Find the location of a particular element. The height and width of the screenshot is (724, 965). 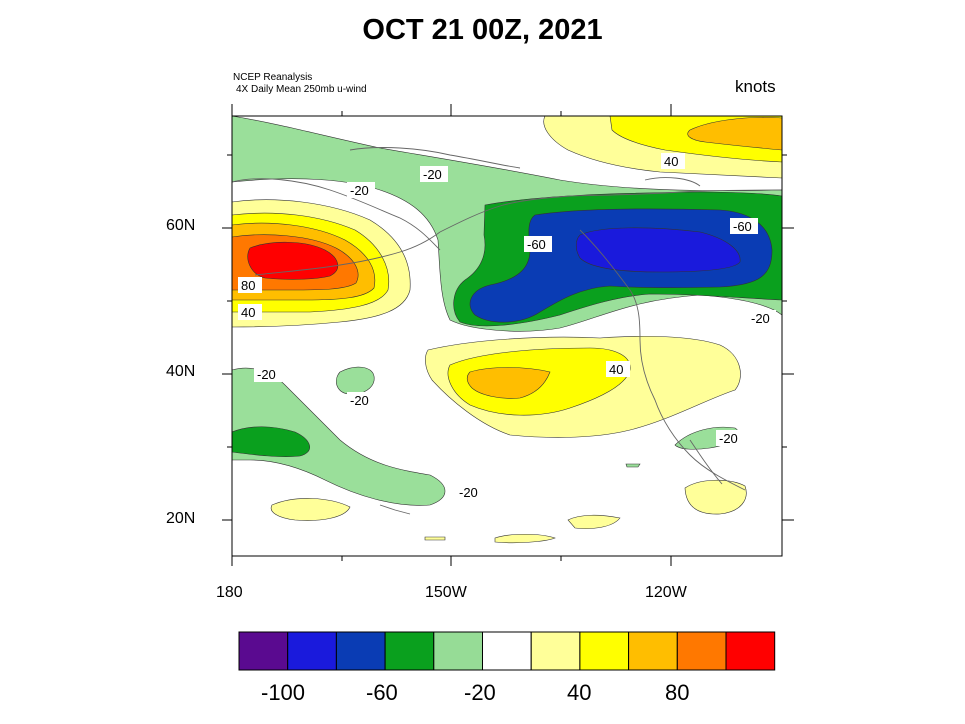

region-ly-patch3 is located at coordinates (594, 521).